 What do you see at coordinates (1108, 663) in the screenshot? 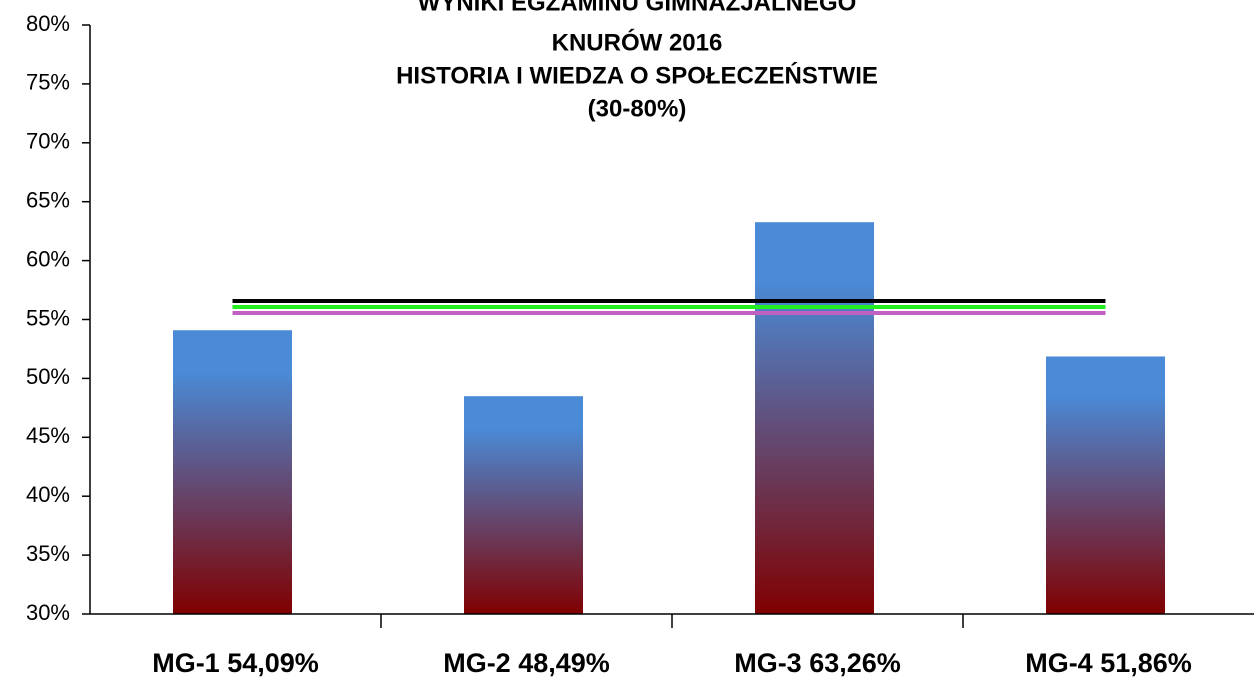
I see `x-tick-label: MG-4 51,86%` at bounding box center [1108, 663].